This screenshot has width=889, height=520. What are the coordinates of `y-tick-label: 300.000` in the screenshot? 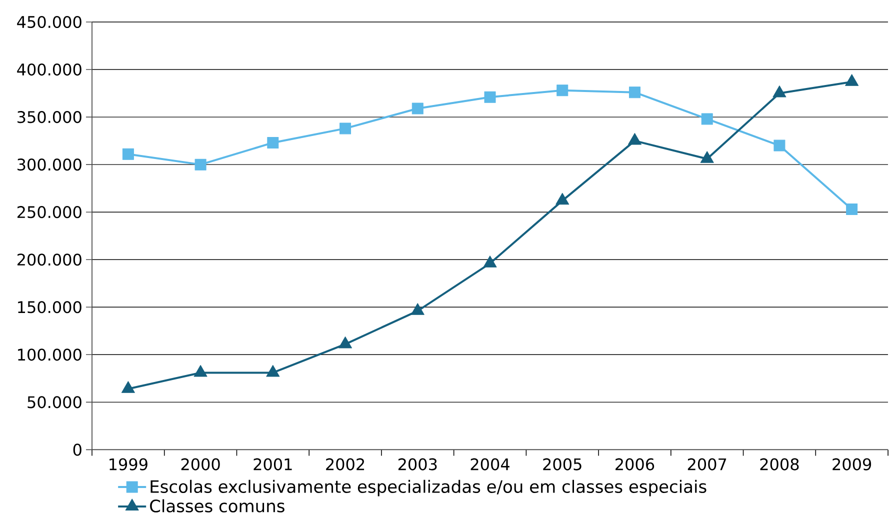 It's located at (50, 164).